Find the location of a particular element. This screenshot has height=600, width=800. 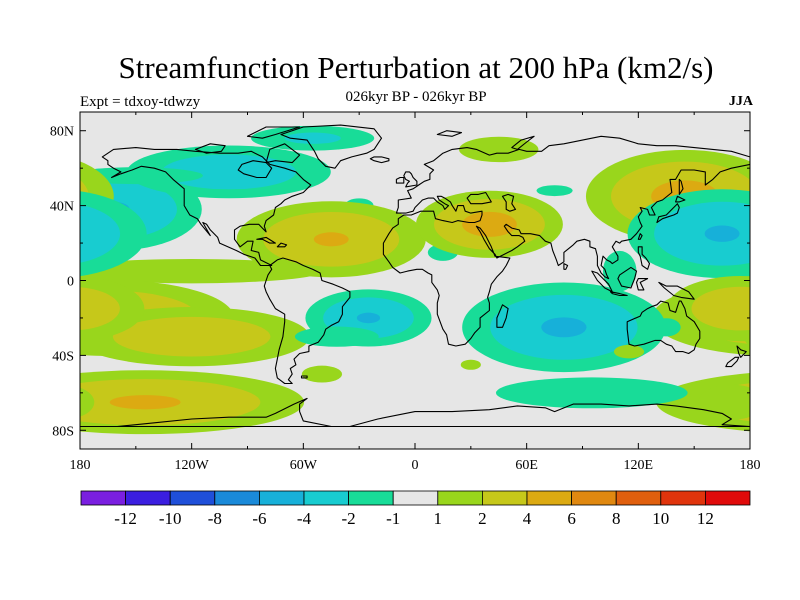

colorbar-label: 2 is located at coordinates (482, 518).